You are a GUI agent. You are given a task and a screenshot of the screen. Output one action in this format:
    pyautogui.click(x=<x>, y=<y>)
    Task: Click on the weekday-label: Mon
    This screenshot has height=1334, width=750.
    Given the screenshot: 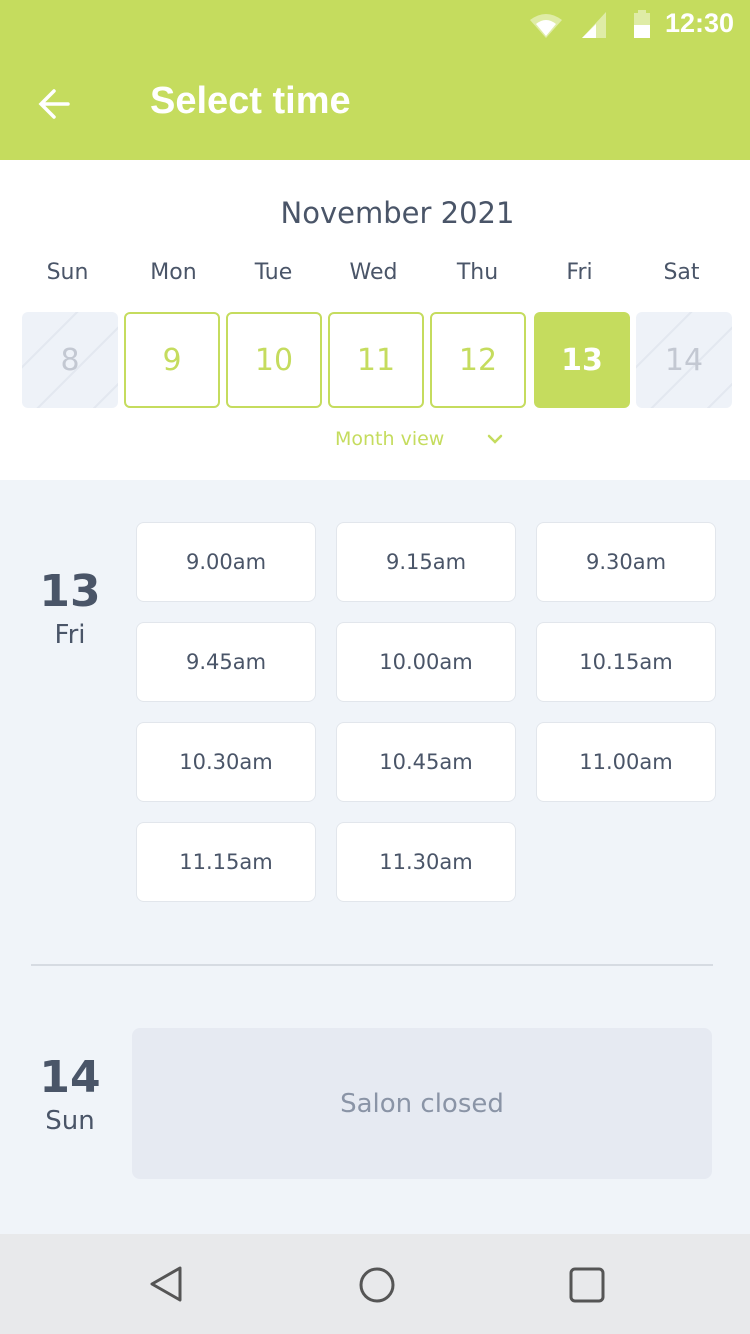 What is the action you would take?
    pyautogui.click(x=173, y=272)
    